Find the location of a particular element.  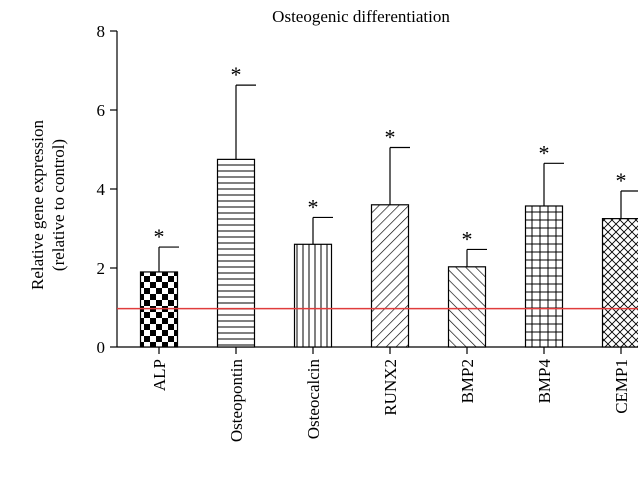

bar-alp is located at coordinates (159, 309).